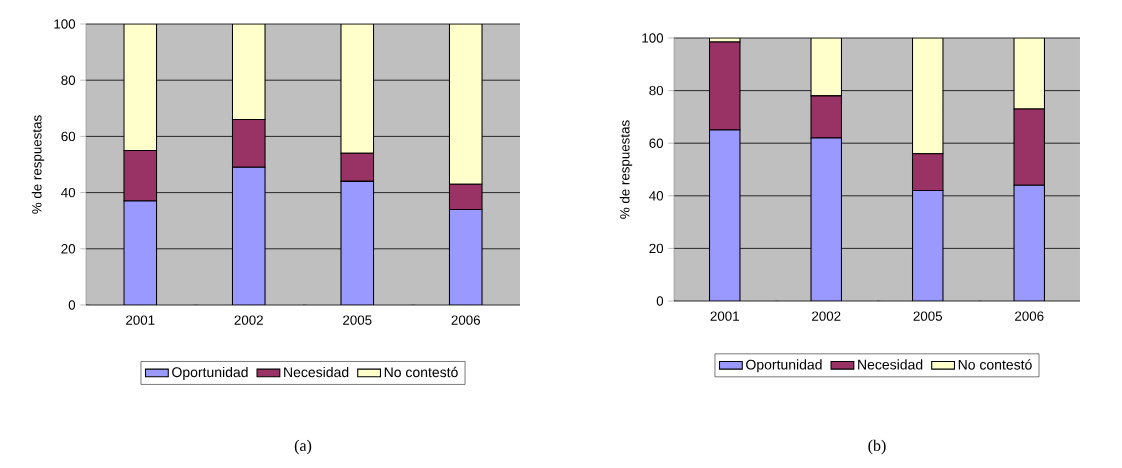  What do you see at coordinates (303, 447) in the screenshot?
I see `text: (a)` at bounding box center [303, 447].